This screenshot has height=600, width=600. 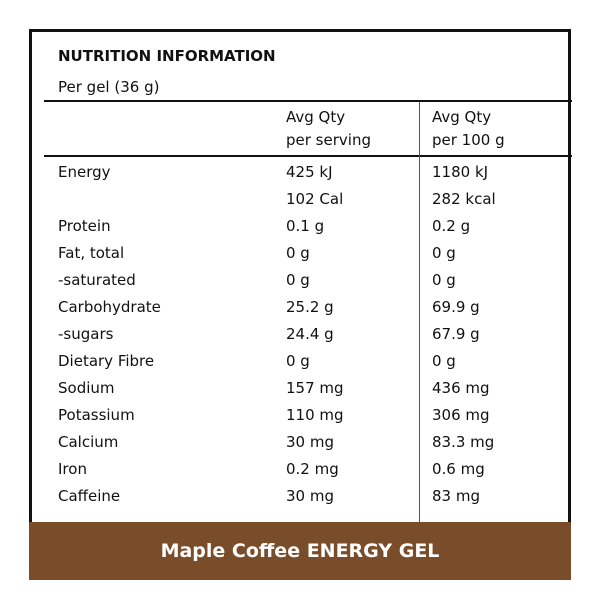 I want to click on value-per-100g: 0.6 mg, so click(x=458, y=469).